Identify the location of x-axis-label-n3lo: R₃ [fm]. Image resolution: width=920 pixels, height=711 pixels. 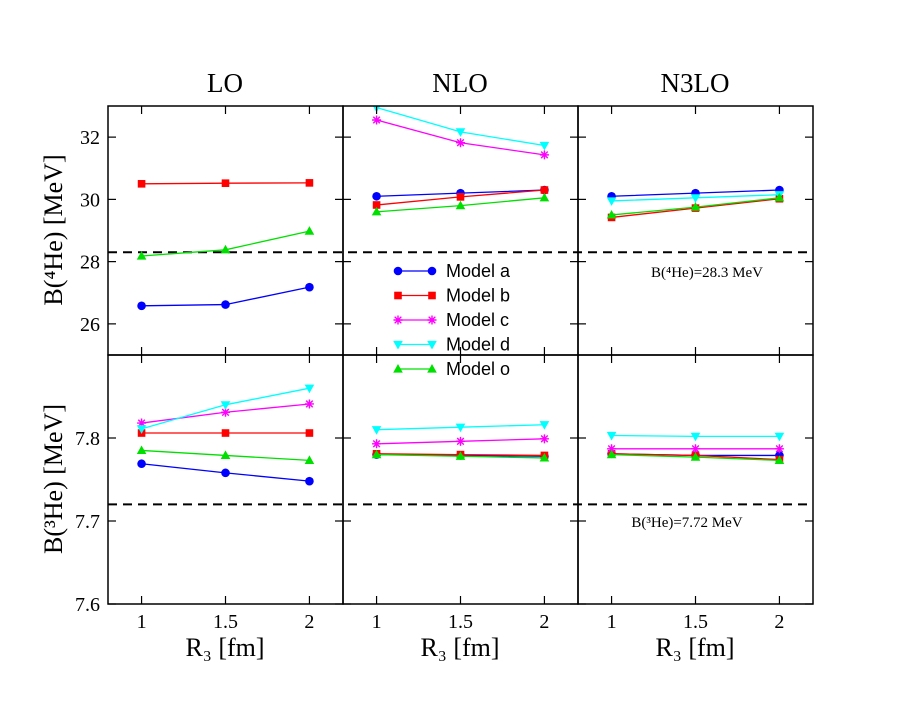
(694, 647).